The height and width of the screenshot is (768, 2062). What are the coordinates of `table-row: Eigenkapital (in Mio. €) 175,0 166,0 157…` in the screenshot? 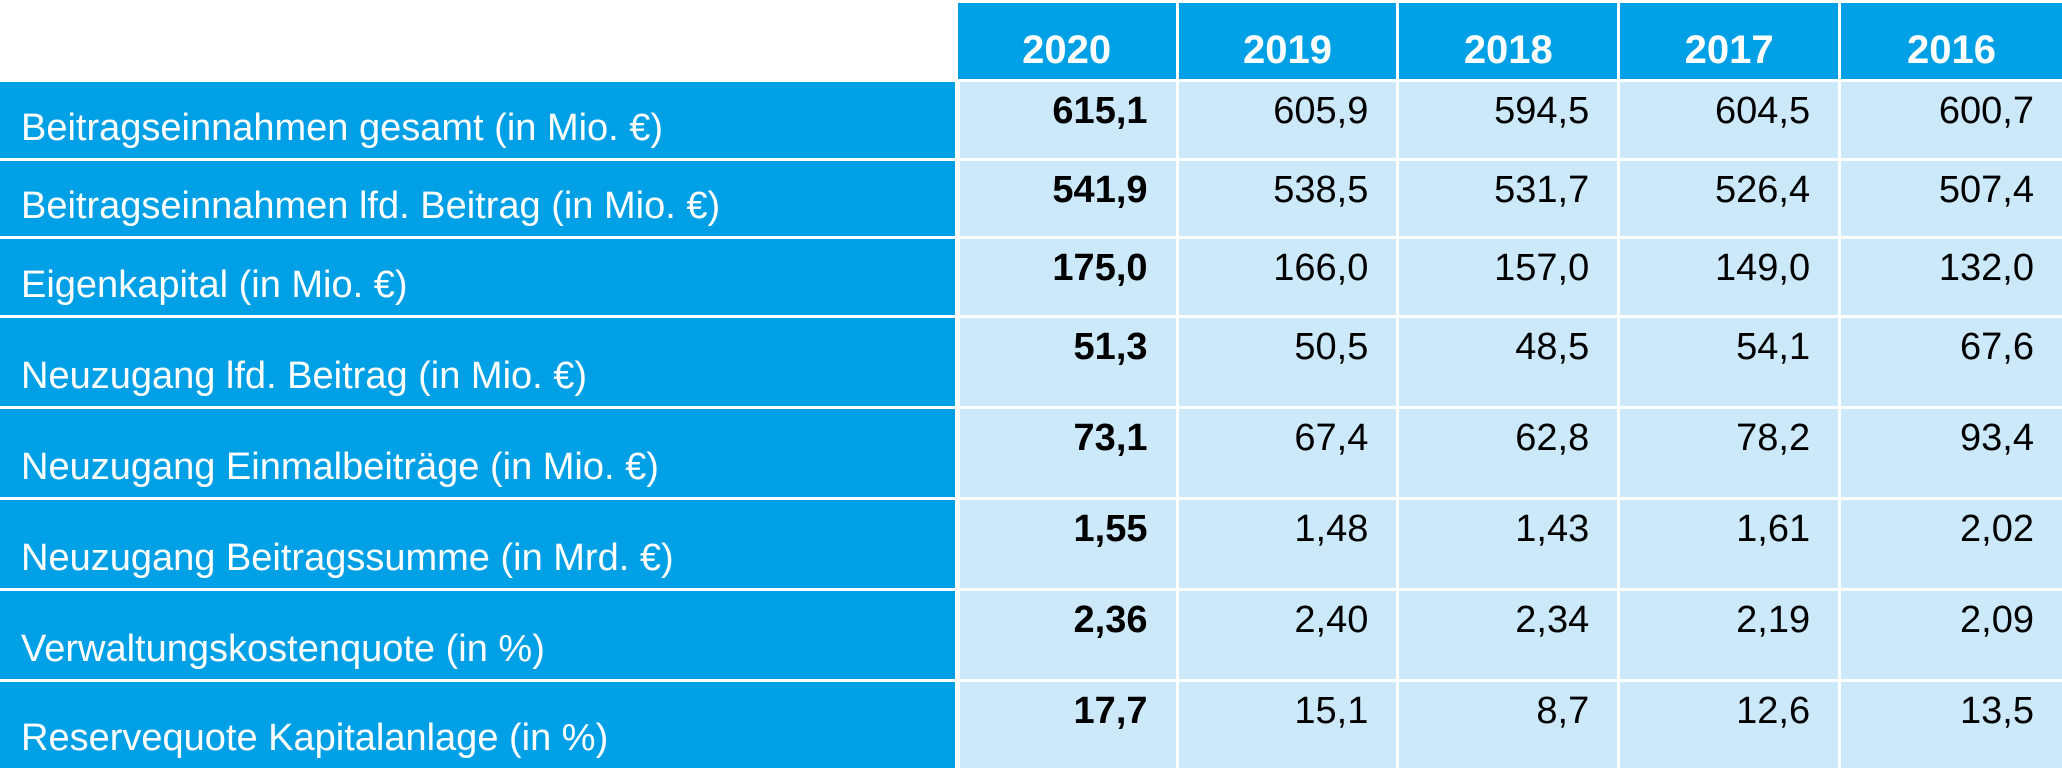 It's located at (1031, 275).